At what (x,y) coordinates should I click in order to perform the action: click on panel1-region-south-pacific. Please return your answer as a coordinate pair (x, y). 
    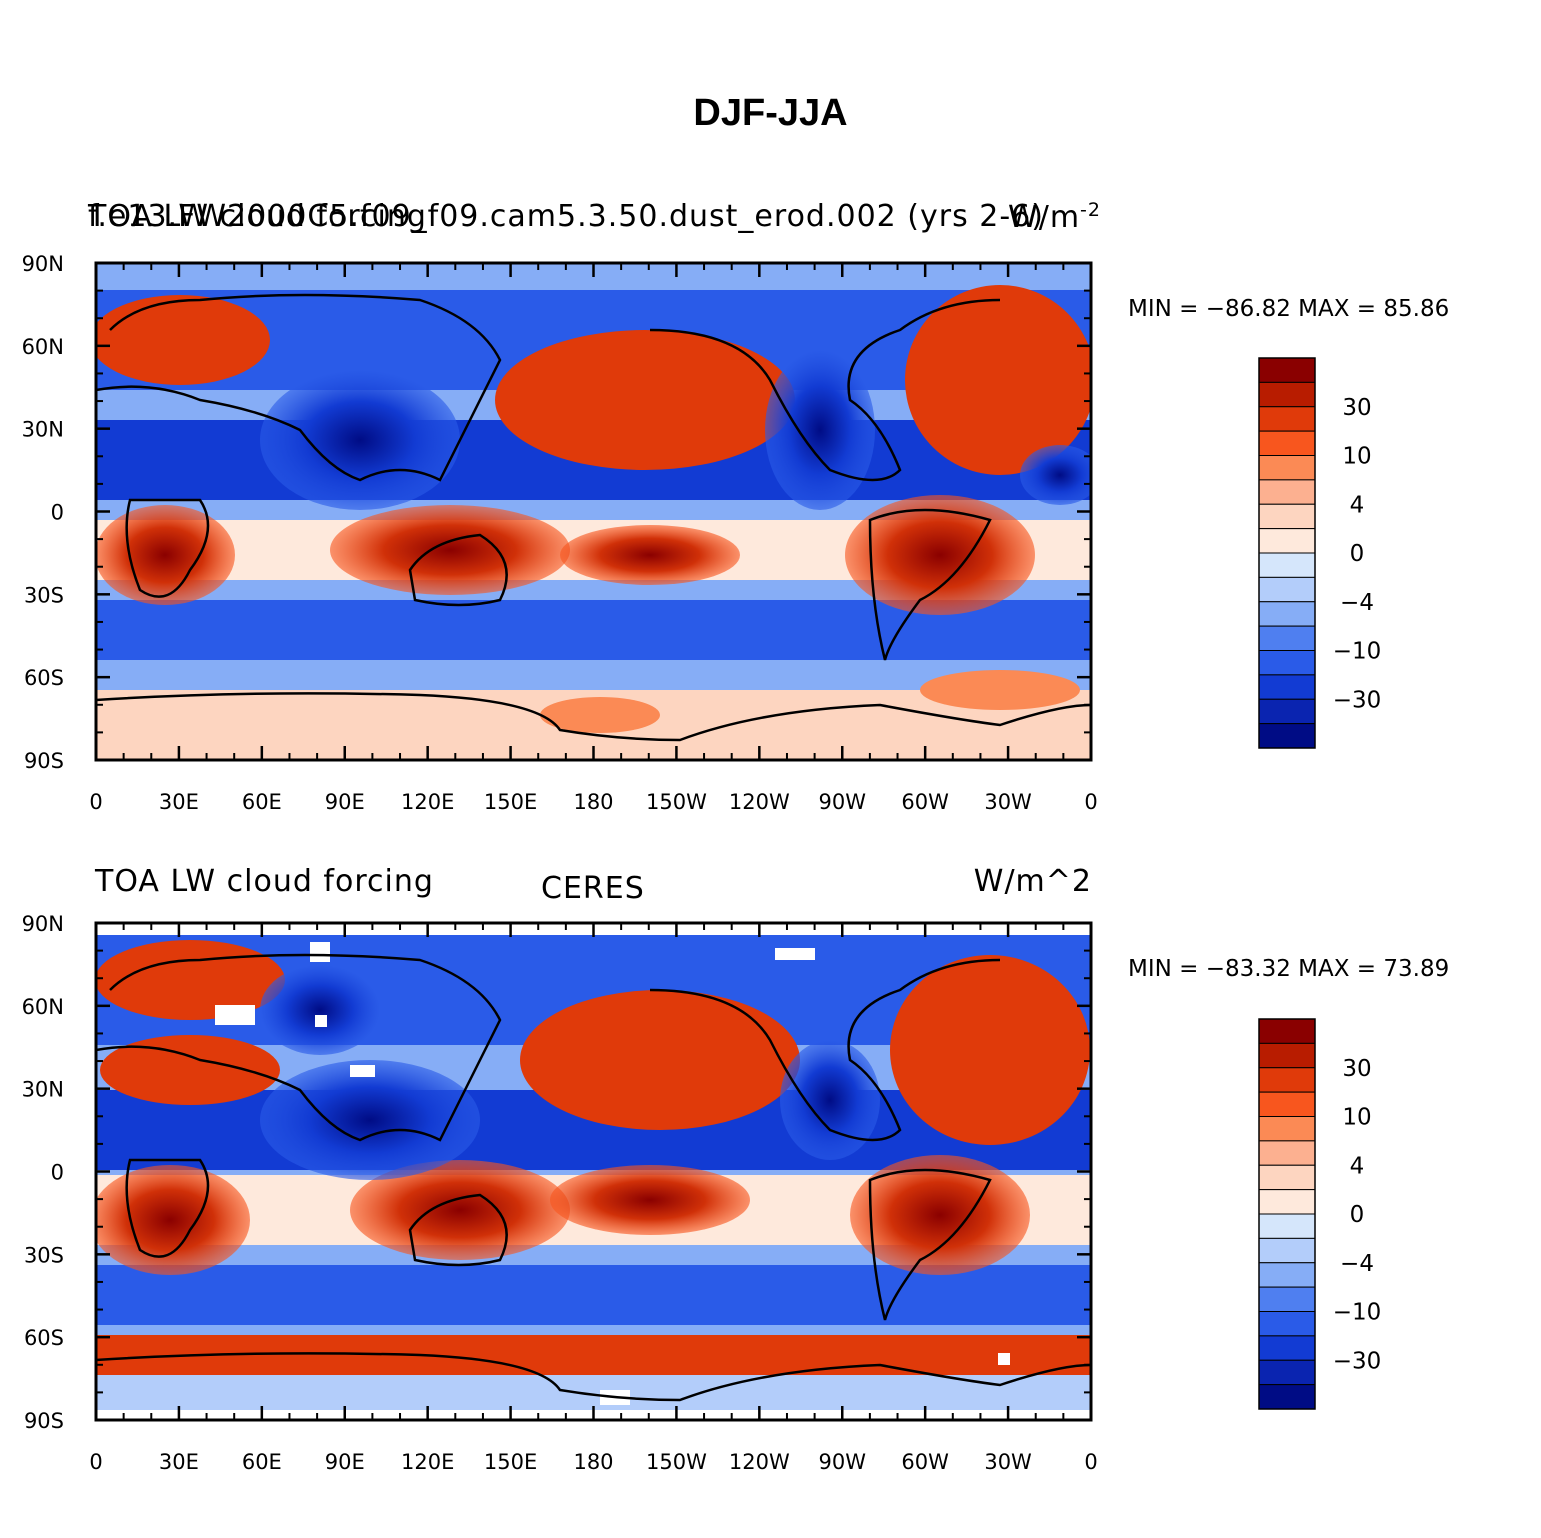
    Looking at the image, I should click on (650, 555).